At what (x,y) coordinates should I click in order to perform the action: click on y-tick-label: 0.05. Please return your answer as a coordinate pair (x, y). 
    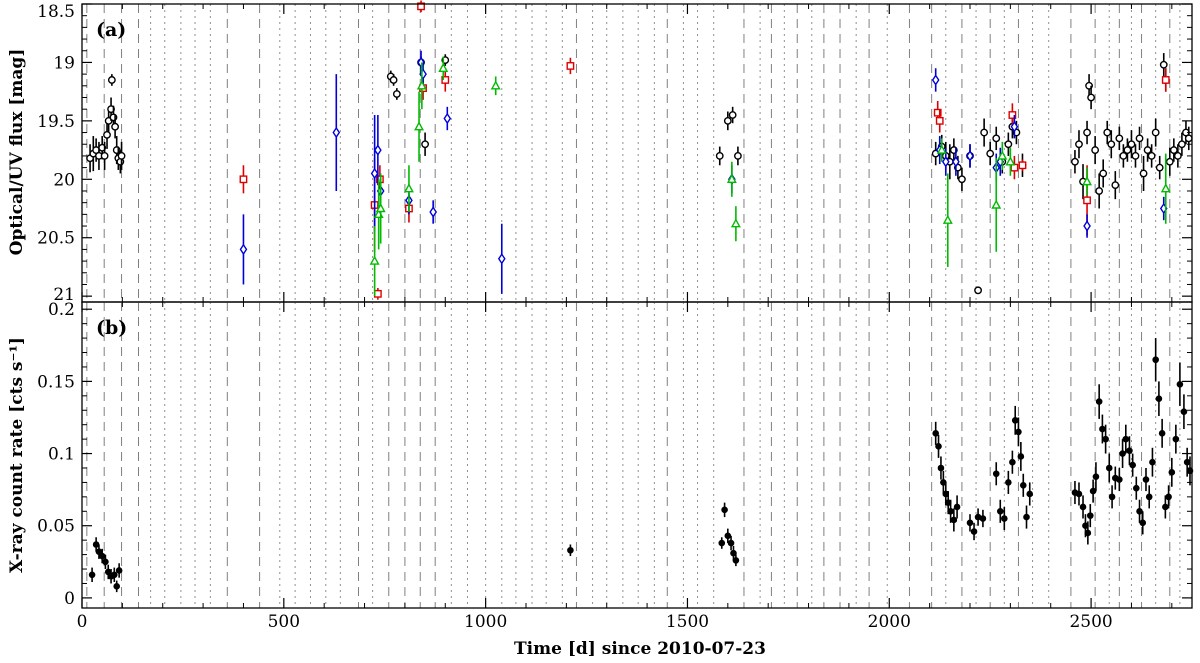
    Looking at the image, I should click on (56, 527).